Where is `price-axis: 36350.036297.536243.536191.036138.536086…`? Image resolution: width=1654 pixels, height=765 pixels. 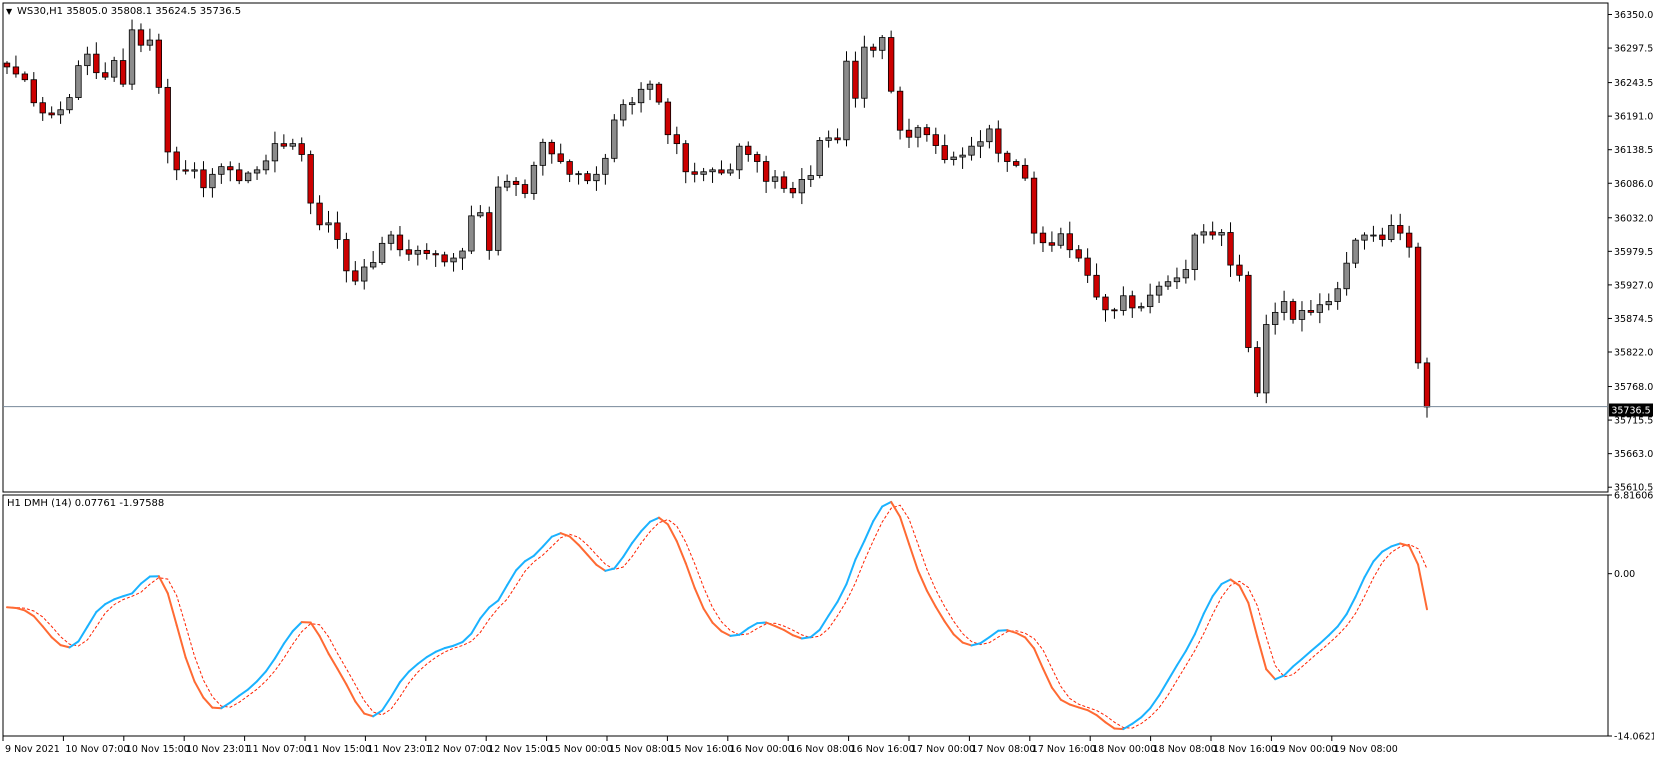 price-axis: 36350.036297.536243.536191.036138.536086… is located at coordinates (1630, 252).